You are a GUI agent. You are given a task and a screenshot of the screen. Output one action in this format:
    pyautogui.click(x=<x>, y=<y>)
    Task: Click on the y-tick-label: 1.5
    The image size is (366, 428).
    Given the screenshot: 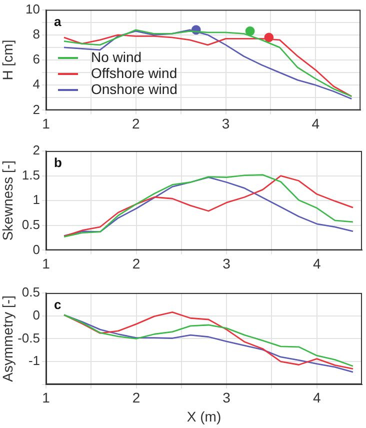 What is the action you would take?
    pyautogui.click(x=31, y=174)
    